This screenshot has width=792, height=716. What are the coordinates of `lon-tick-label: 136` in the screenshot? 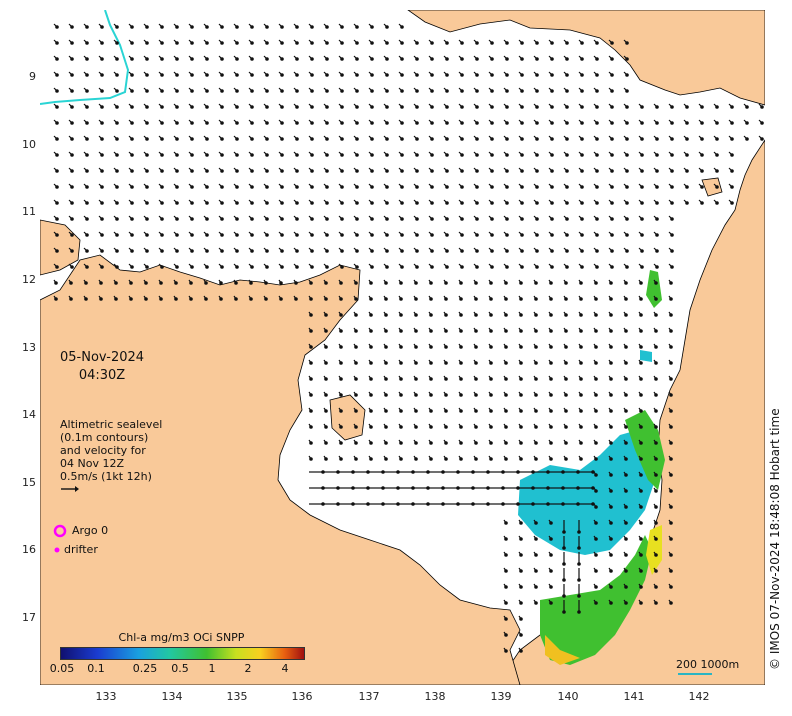 It's located at (302, 696).